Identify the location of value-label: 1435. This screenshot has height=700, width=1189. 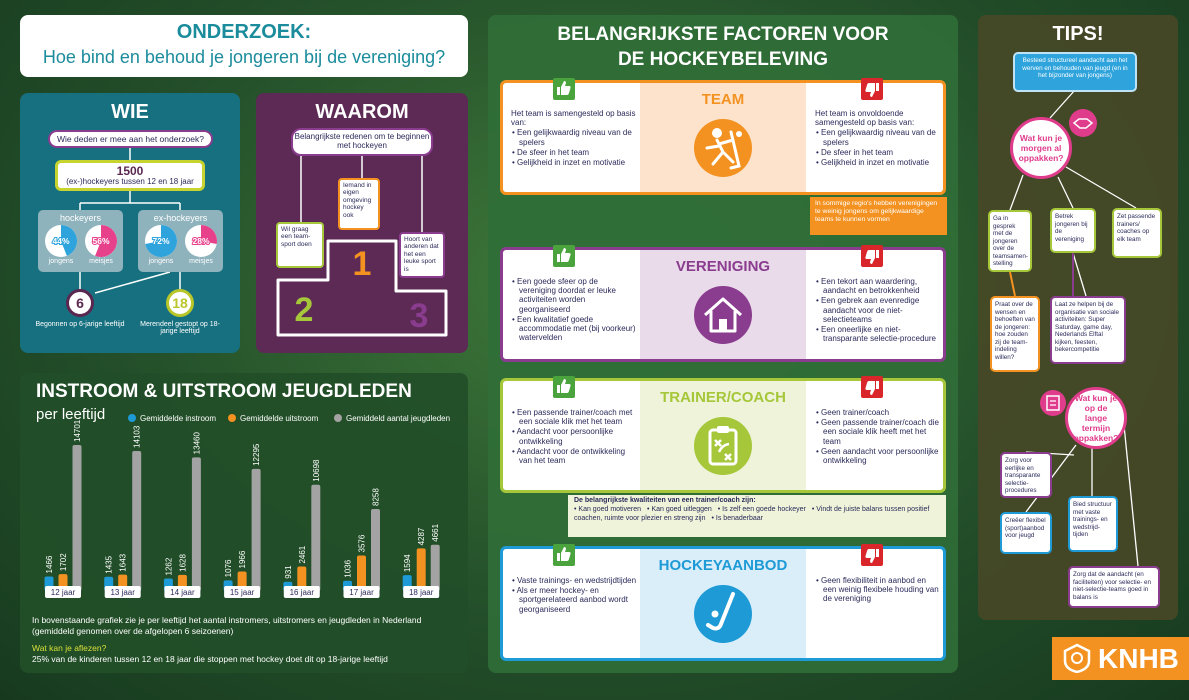
(109, 564).